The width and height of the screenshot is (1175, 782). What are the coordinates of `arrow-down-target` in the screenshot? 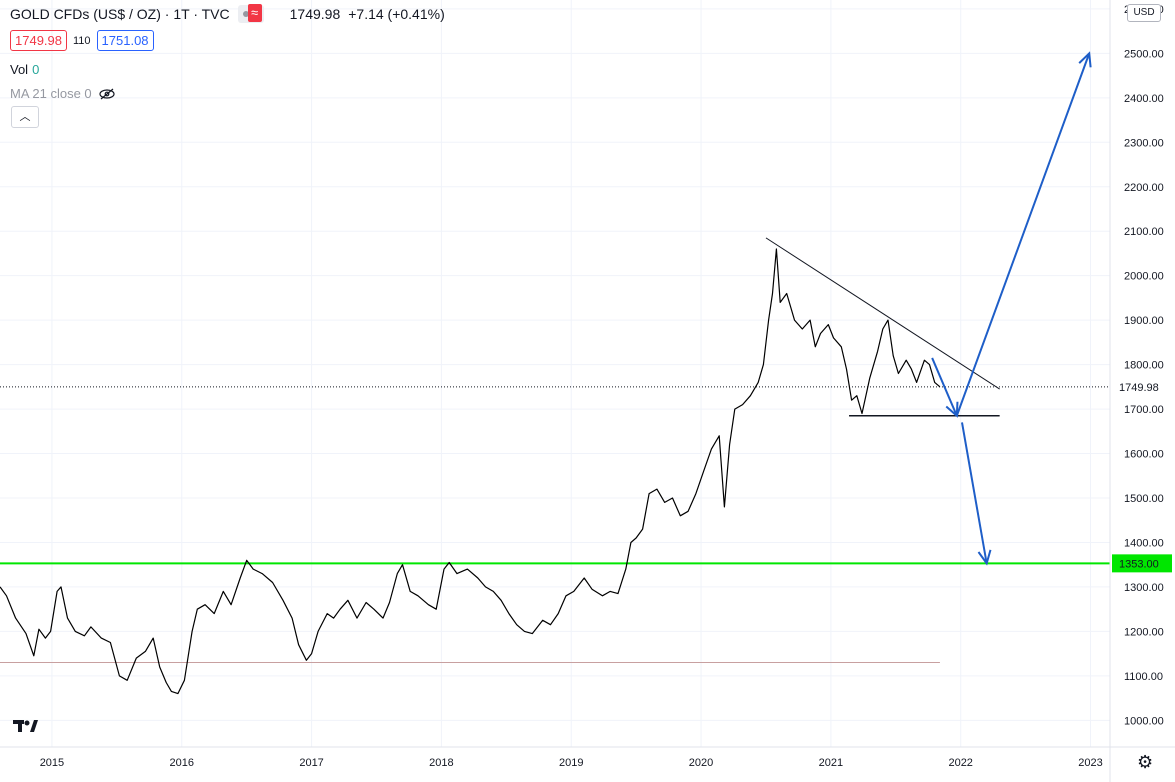 It's located at (976, 494).